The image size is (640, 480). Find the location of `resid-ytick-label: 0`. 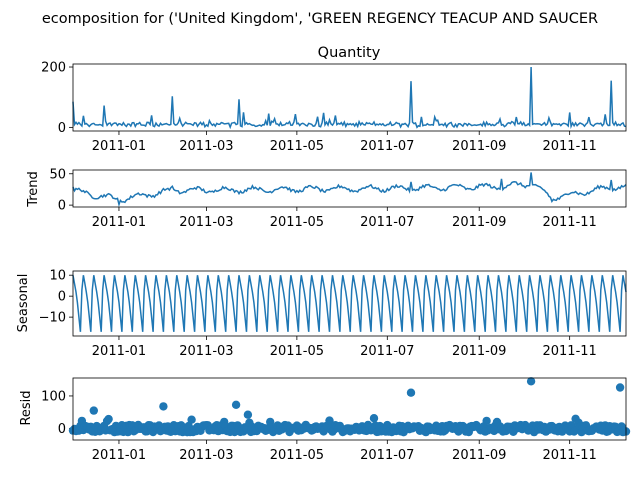

resid-ytick-label: 0 is located at coordinates (62, 429).